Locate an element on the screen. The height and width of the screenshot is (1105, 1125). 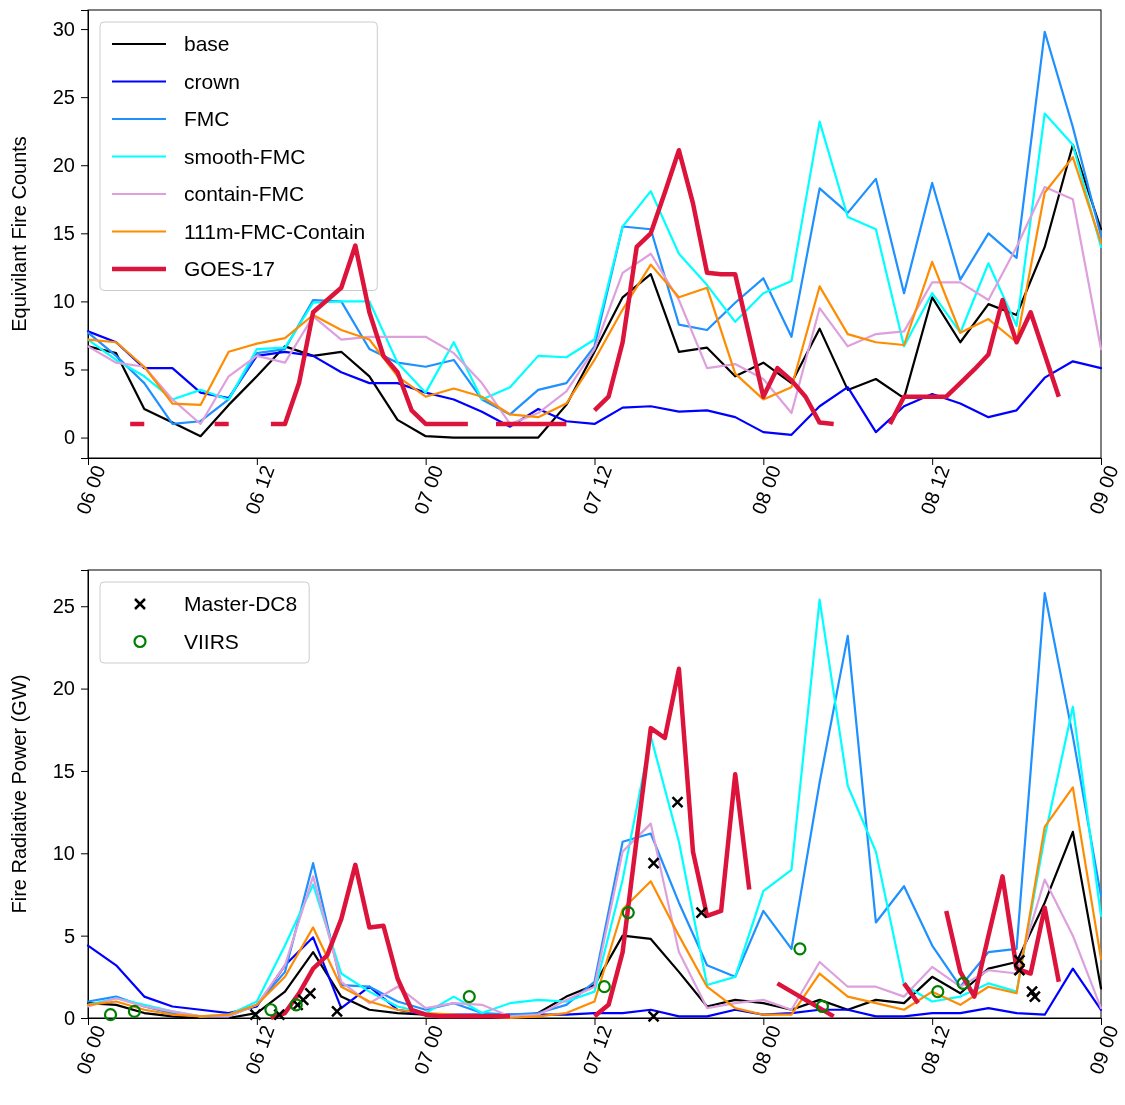
legend-label: VIIRS is located at coordinates (211, 641).